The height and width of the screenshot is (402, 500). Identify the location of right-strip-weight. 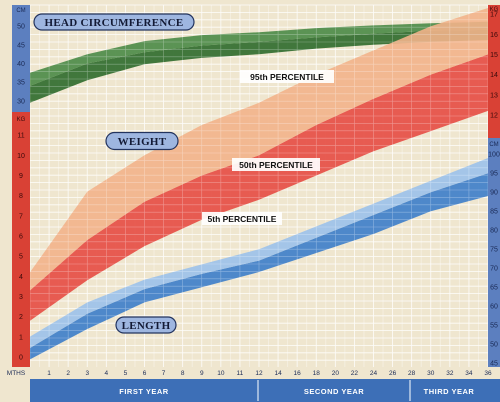
(494, 71).